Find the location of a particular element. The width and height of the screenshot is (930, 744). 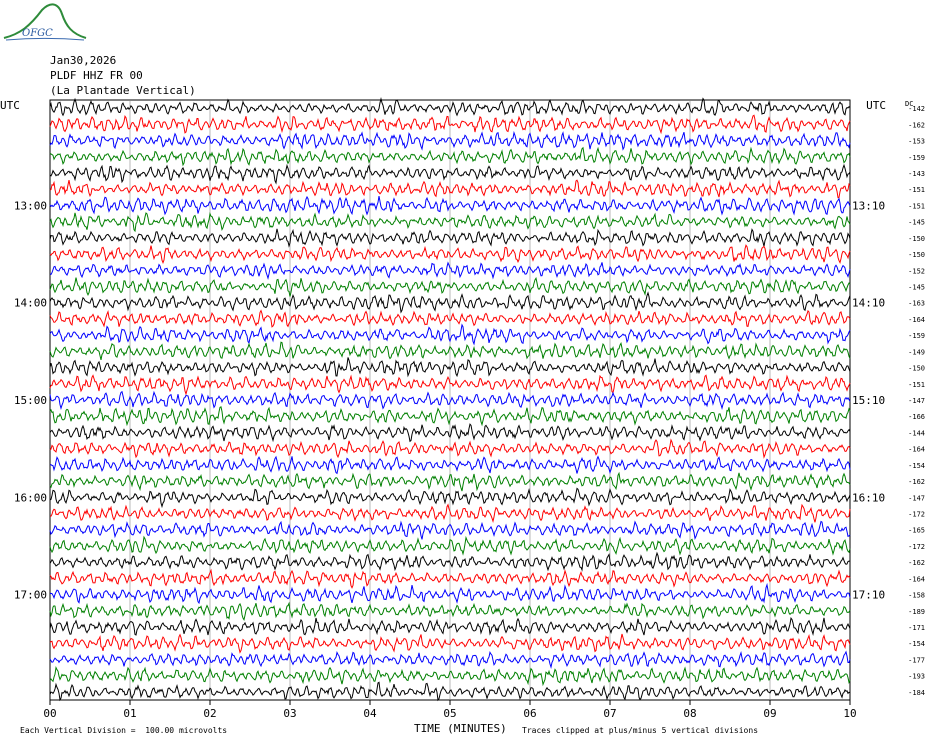

dc-offset-label: -171 is located at coordinates (916, 628).